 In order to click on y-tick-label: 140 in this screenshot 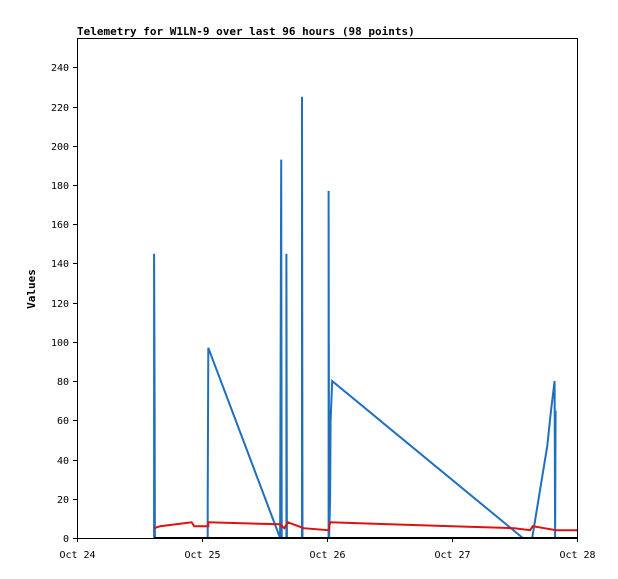, I will do `click(60, 264)`.